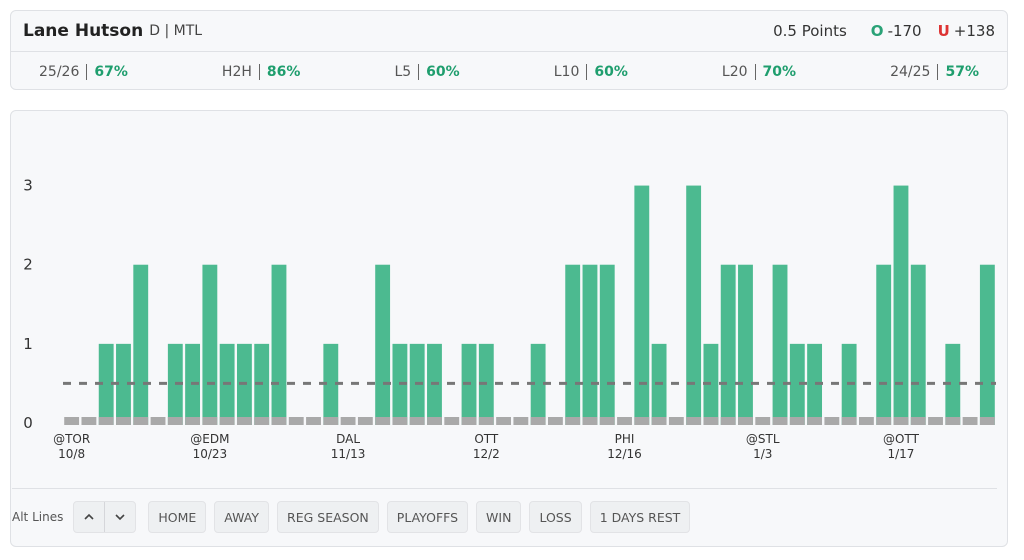 The height and width of the screenshot is (560, 1024). What do you see at coordinates (900, 454) in the screenshot?
I see `x-tick-date: 1/17` at bounding box center [900, 454].